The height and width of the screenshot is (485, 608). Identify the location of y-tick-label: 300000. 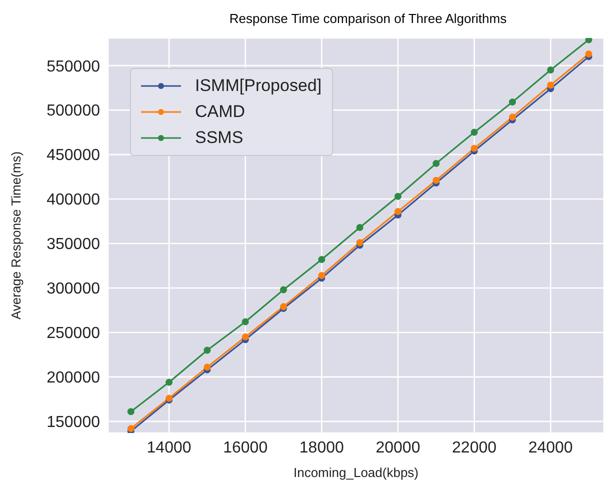
(73, 289).